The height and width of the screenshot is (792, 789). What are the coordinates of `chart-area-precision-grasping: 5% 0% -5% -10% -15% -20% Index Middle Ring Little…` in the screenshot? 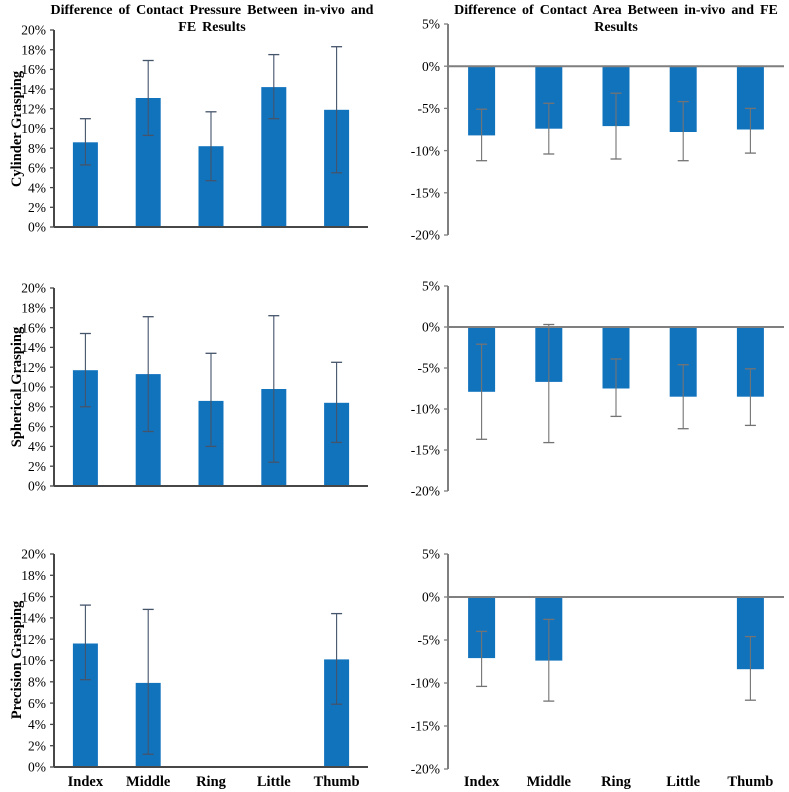 It's located at (597, 668).